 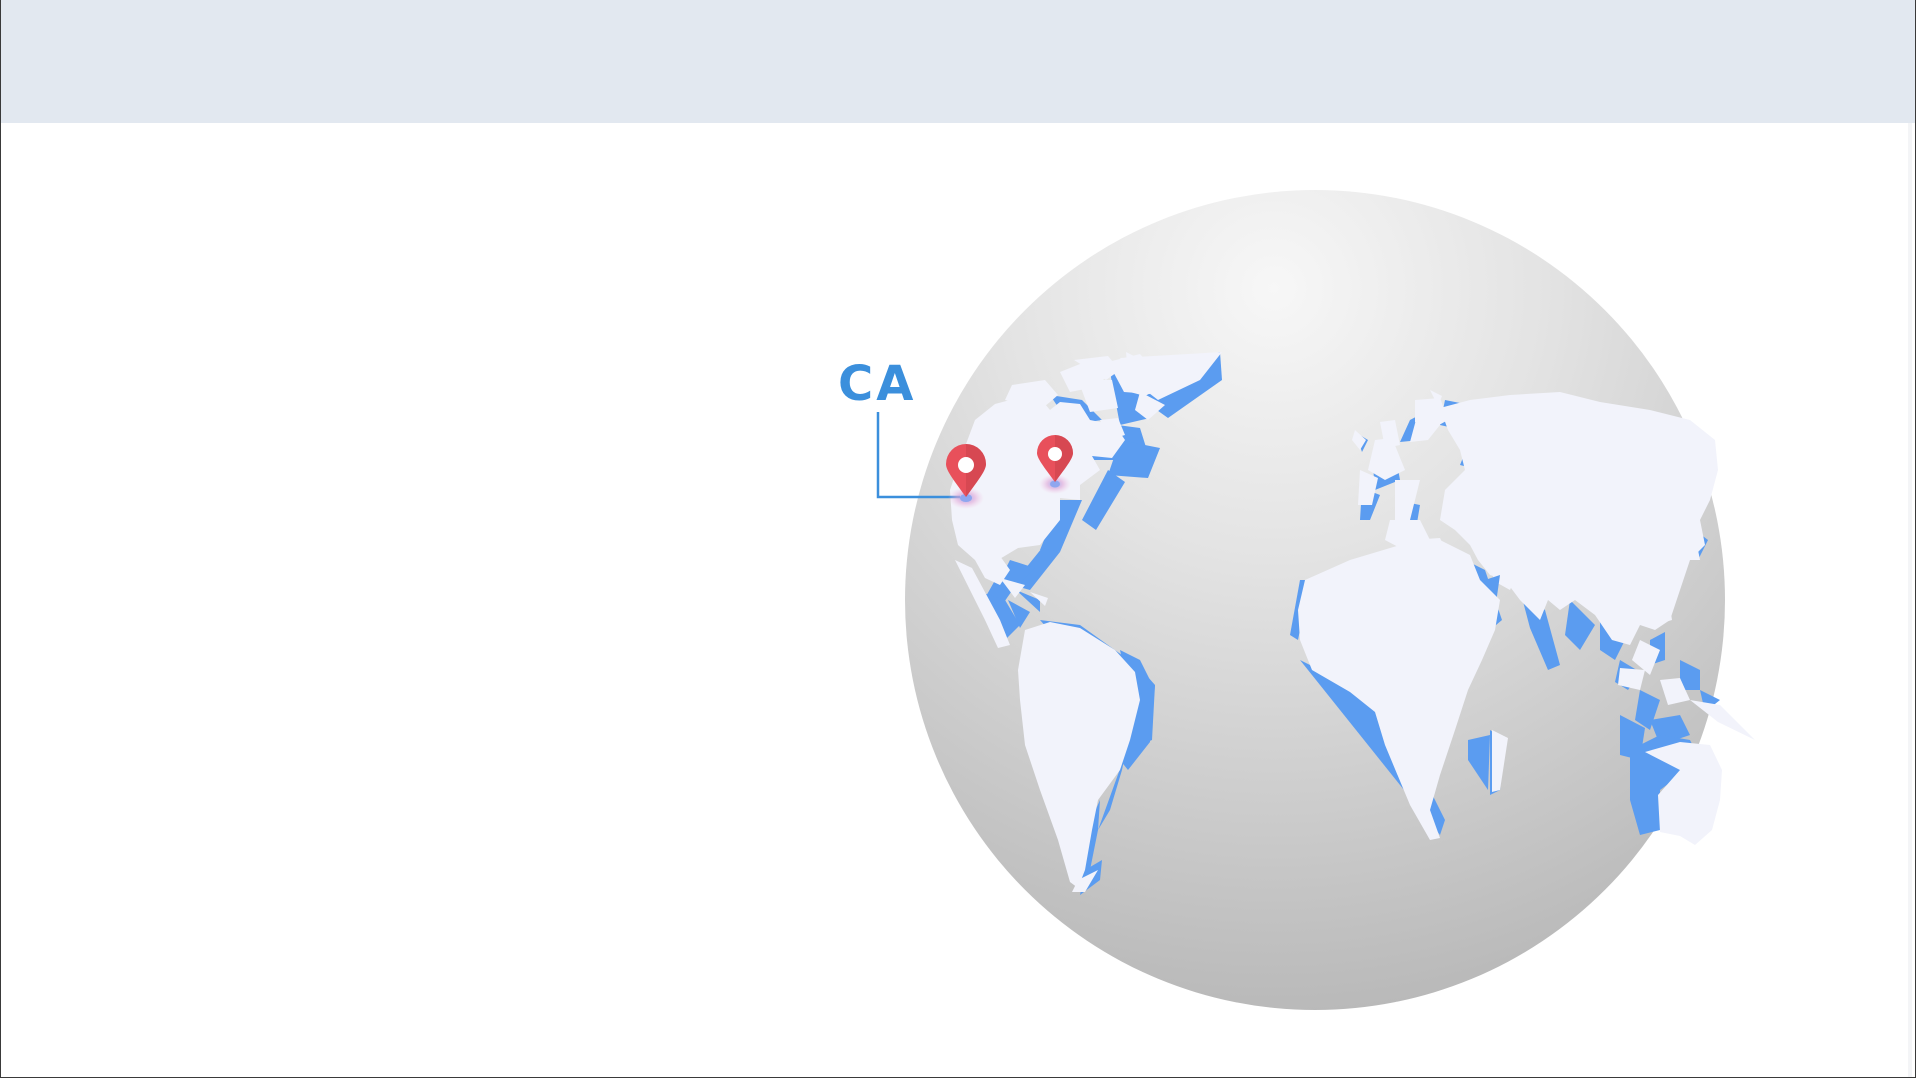 What do you see at coordinates (1910, 600) in the screenshot?
I see `scroll-gutter` at bounding box center [1910, 600].